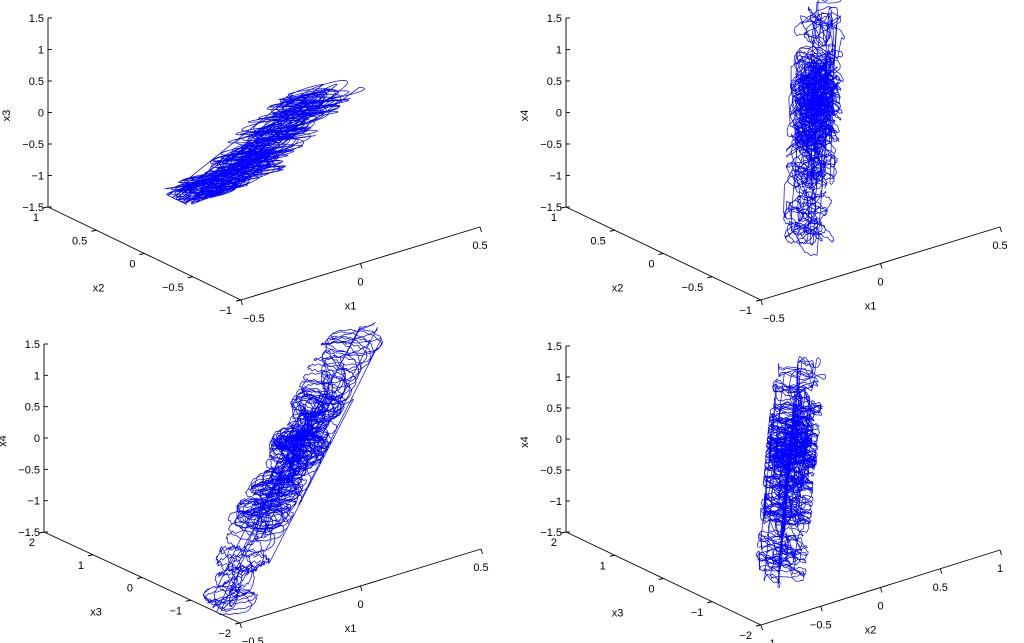 The image size is (1024, 643). What do you see at coordinates (791, 471) in the screenshot?
I see `trajectory-series-x2-x3-x4` at bounding box center [791, 471].